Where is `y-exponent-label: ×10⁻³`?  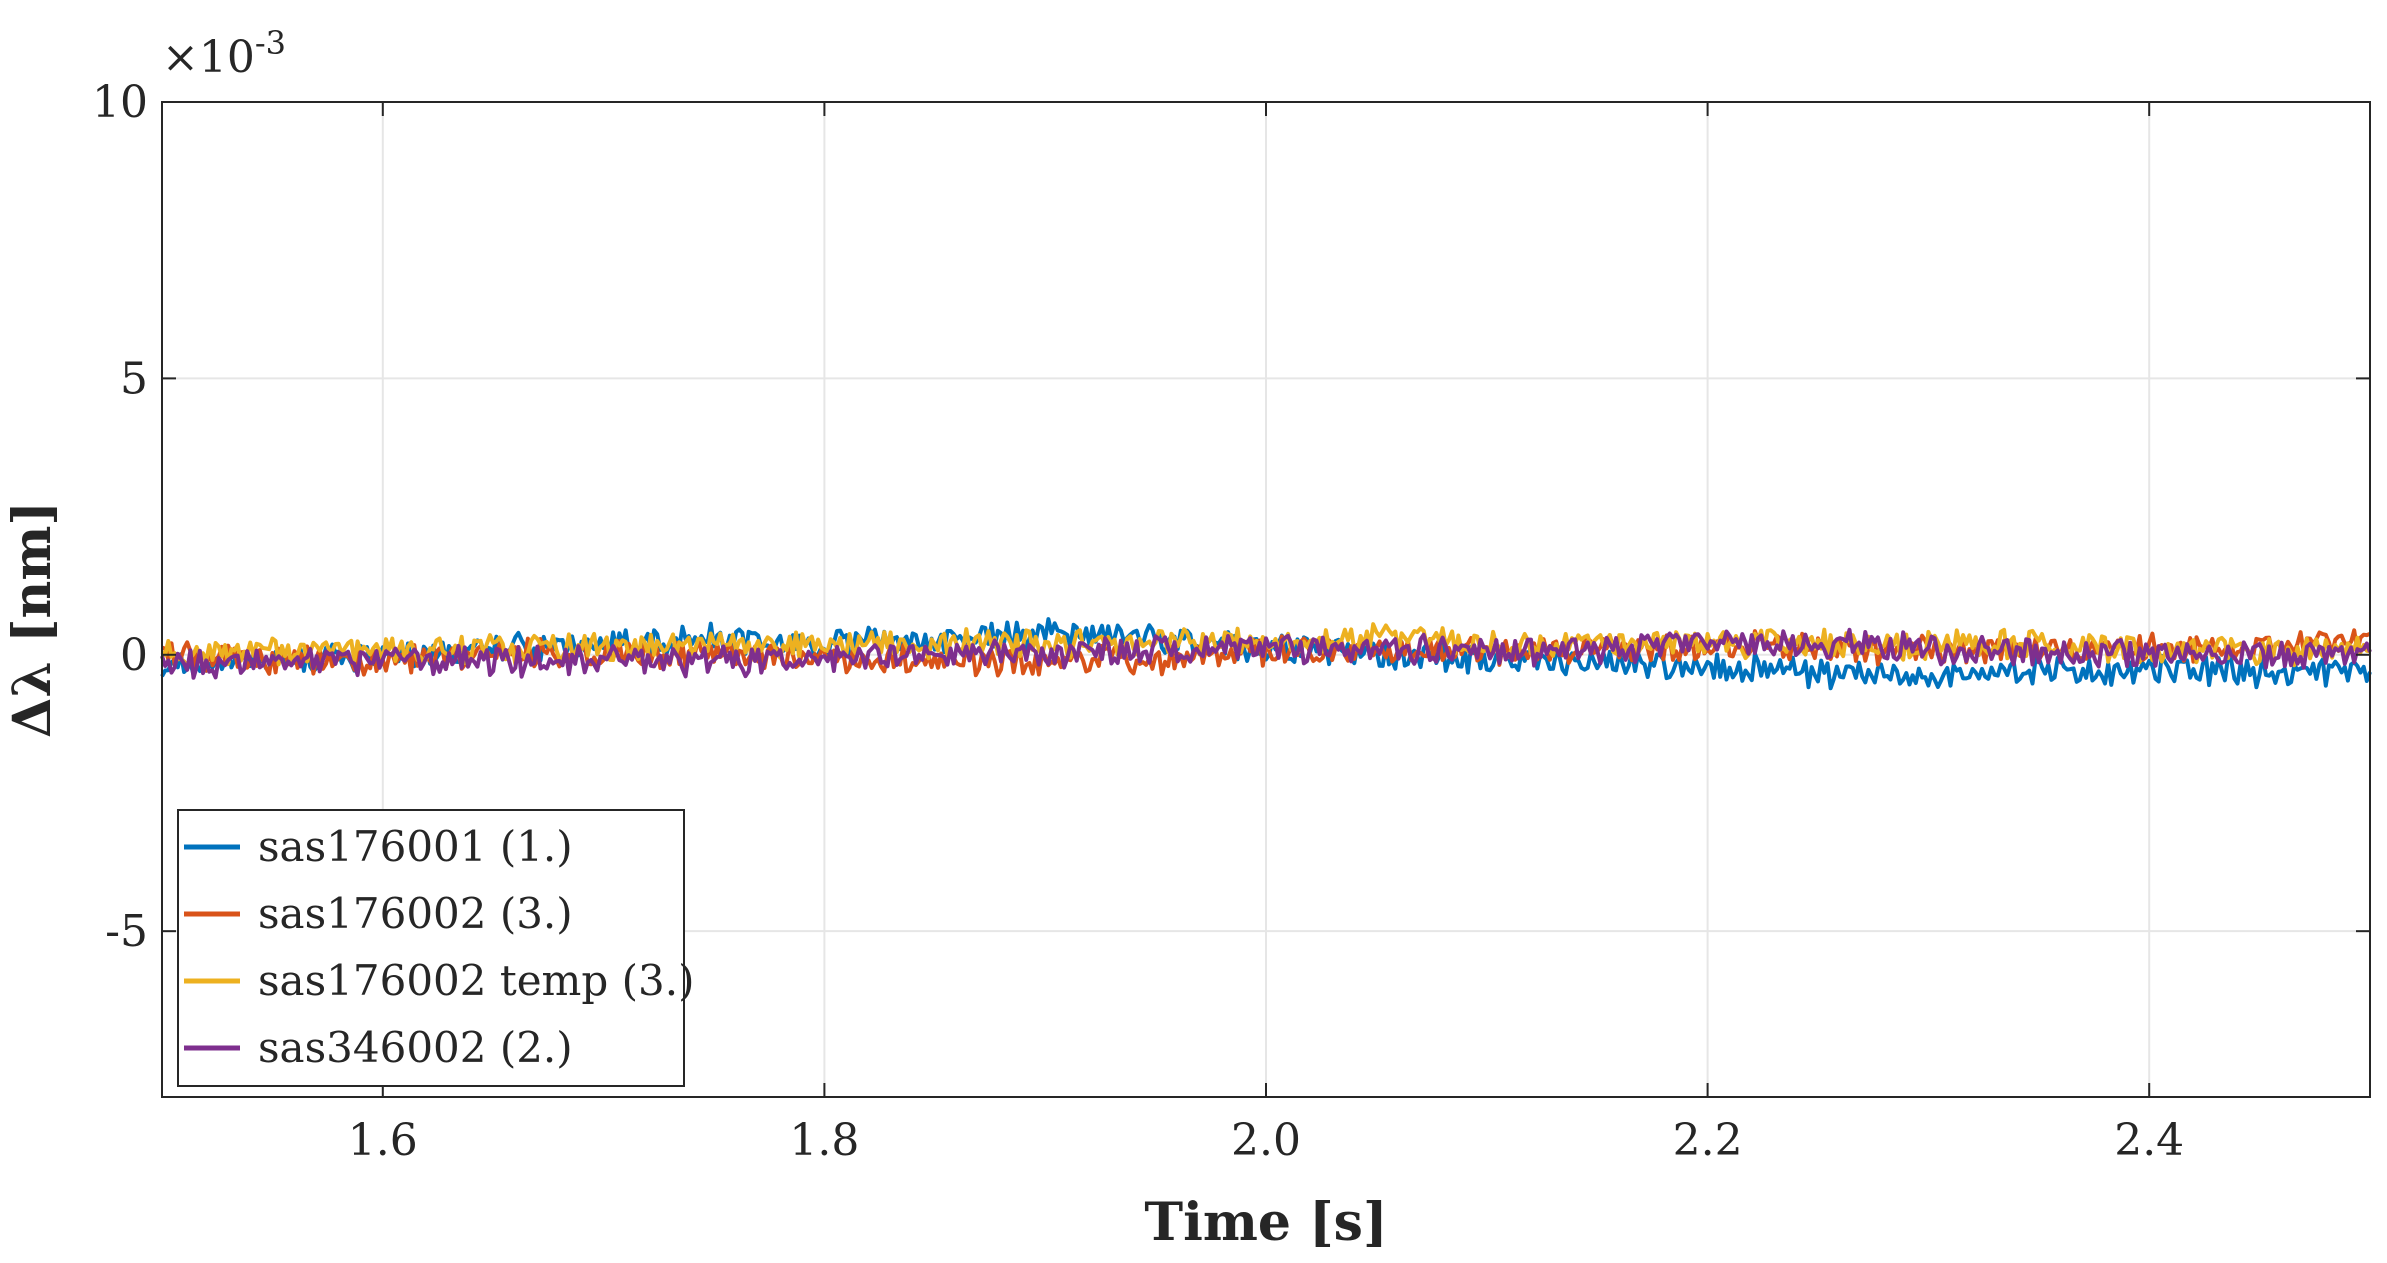 y-exponent-label: ×10⁻³ is located at coordinates (224, 53).